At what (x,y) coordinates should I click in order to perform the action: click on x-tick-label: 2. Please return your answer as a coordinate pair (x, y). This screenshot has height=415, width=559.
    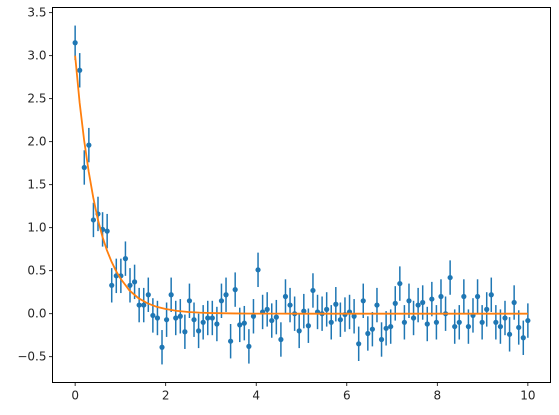
    Looking at the image, I should click on (166, 396).